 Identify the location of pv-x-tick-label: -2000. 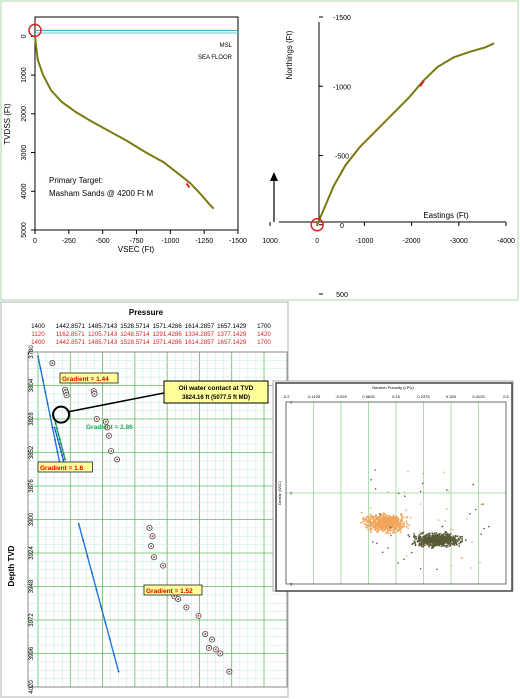
(412, 241).